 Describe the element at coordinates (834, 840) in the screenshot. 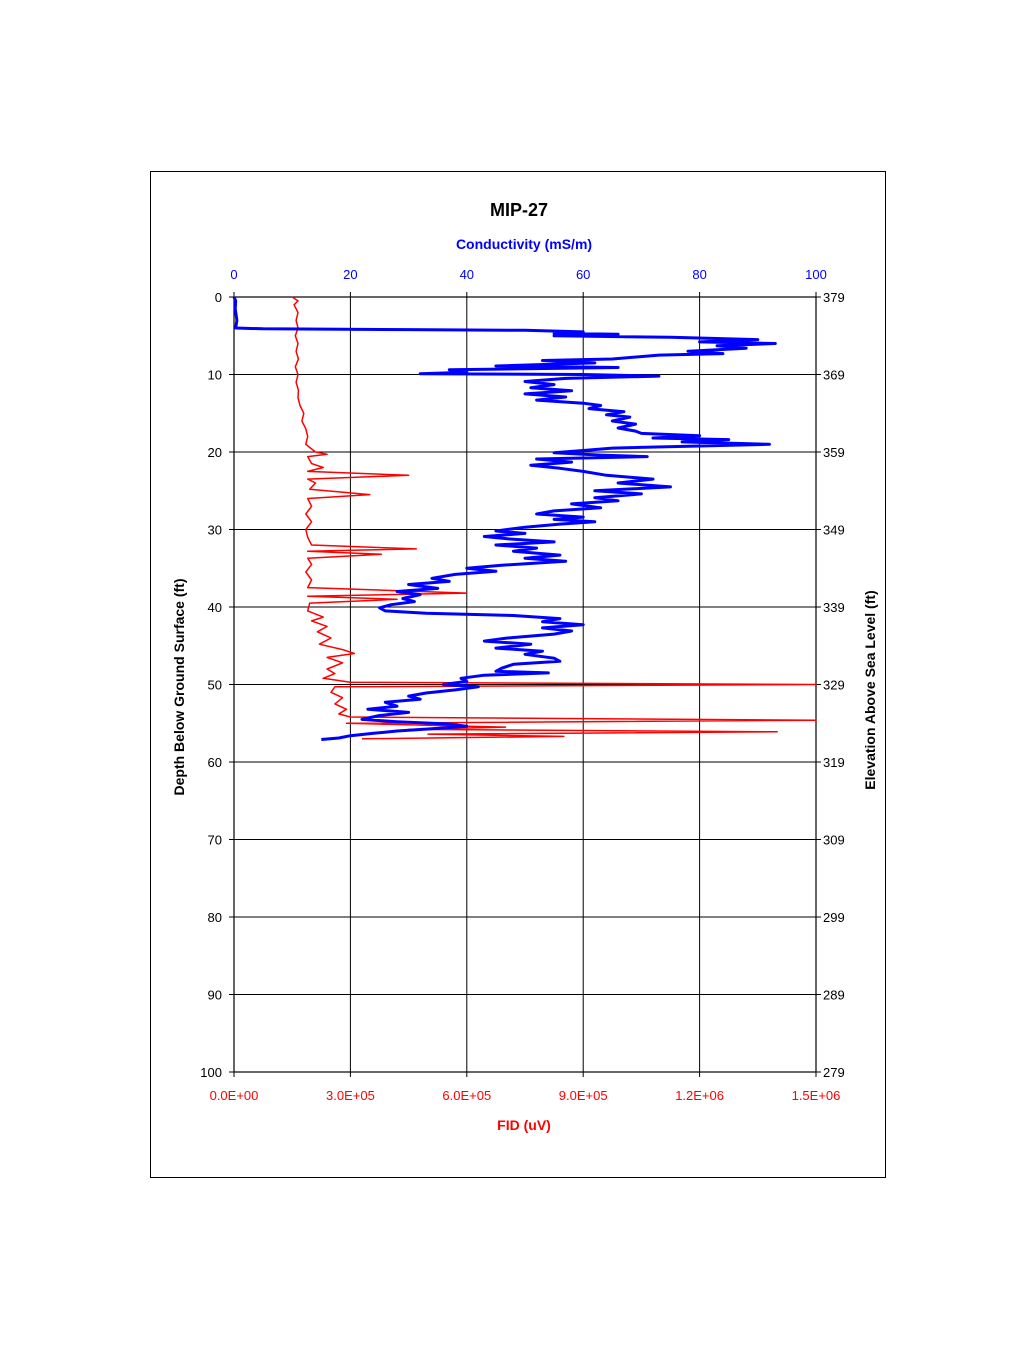

I see `right-tick-label: 309` at that location.